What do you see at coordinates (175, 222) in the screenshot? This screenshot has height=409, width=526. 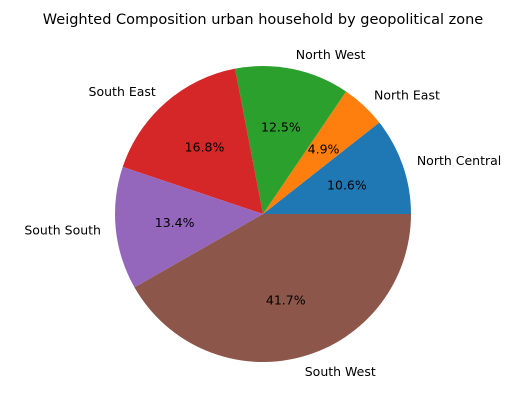 I see `pie-percent-label-south-south: 13.4%` at bounding box center [175, 222].